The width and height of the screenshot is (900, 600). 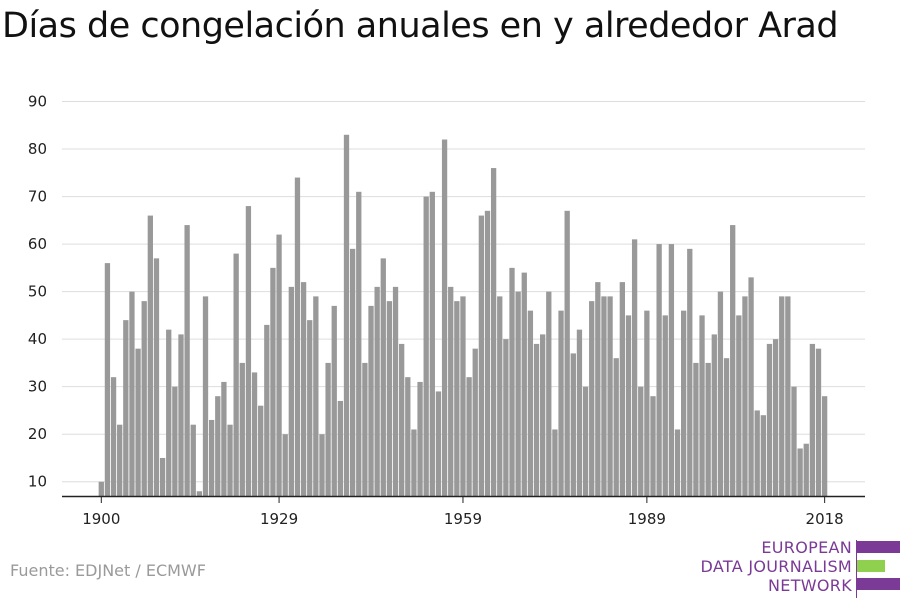 What do you see at coordinates (156, 377) in the screenshot?
I see `bar-1909` at bounding box center [156, 377].